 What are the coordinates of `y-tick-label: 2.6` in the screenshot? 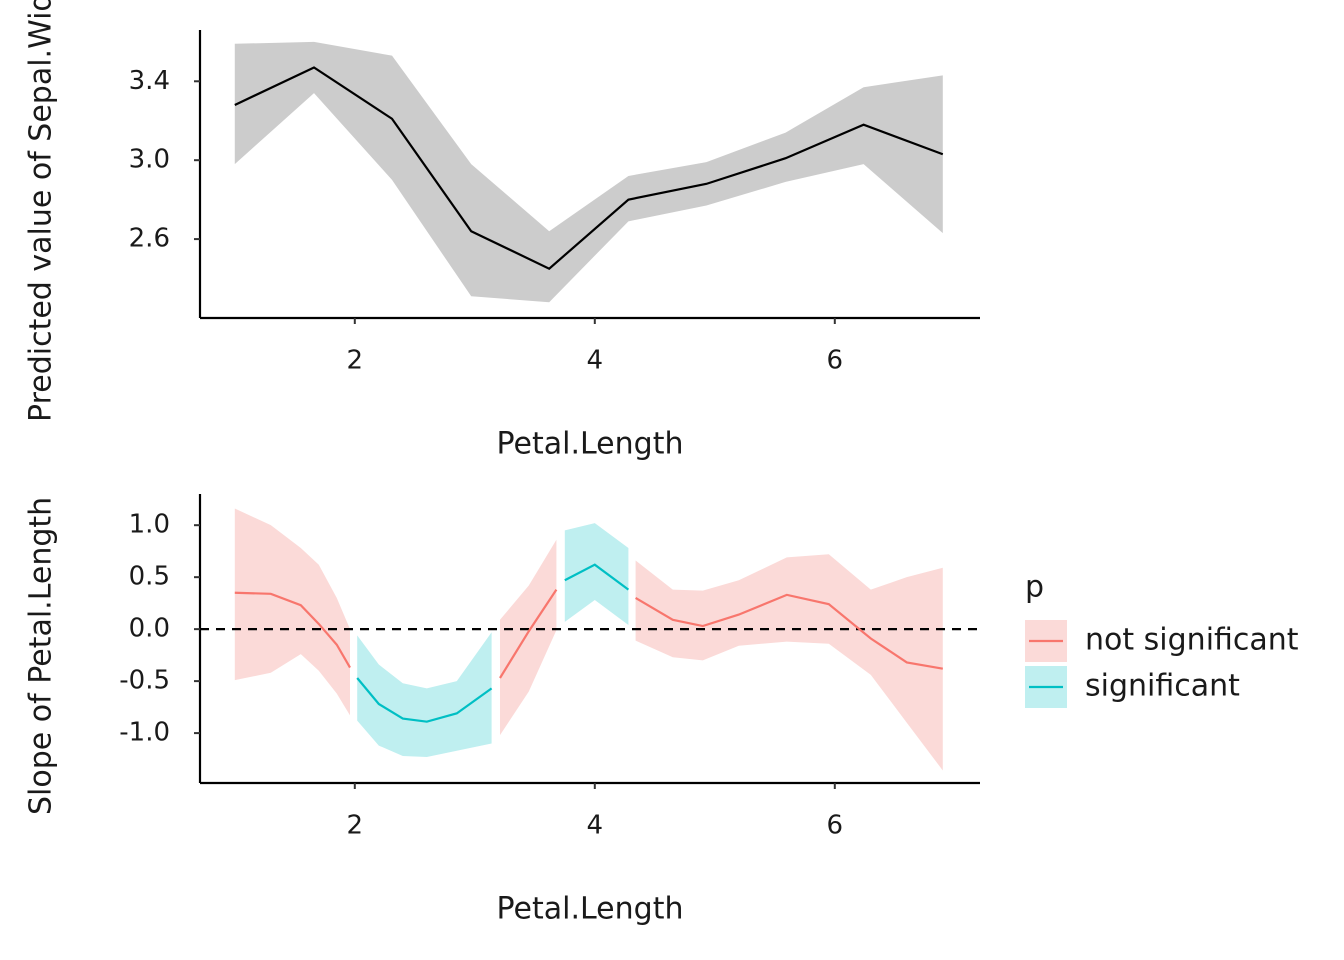 It's located at (149, 239).